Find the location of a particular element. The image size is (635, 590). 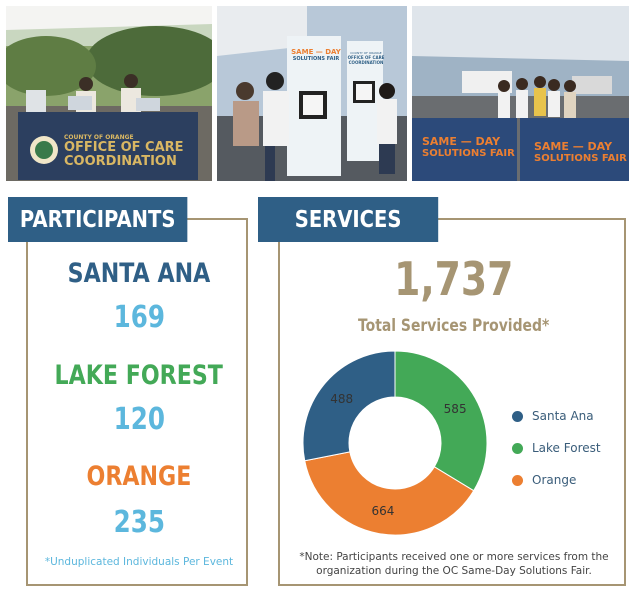

total-services-label-text: Total Services Provided* is located at coordinates (454, 326).